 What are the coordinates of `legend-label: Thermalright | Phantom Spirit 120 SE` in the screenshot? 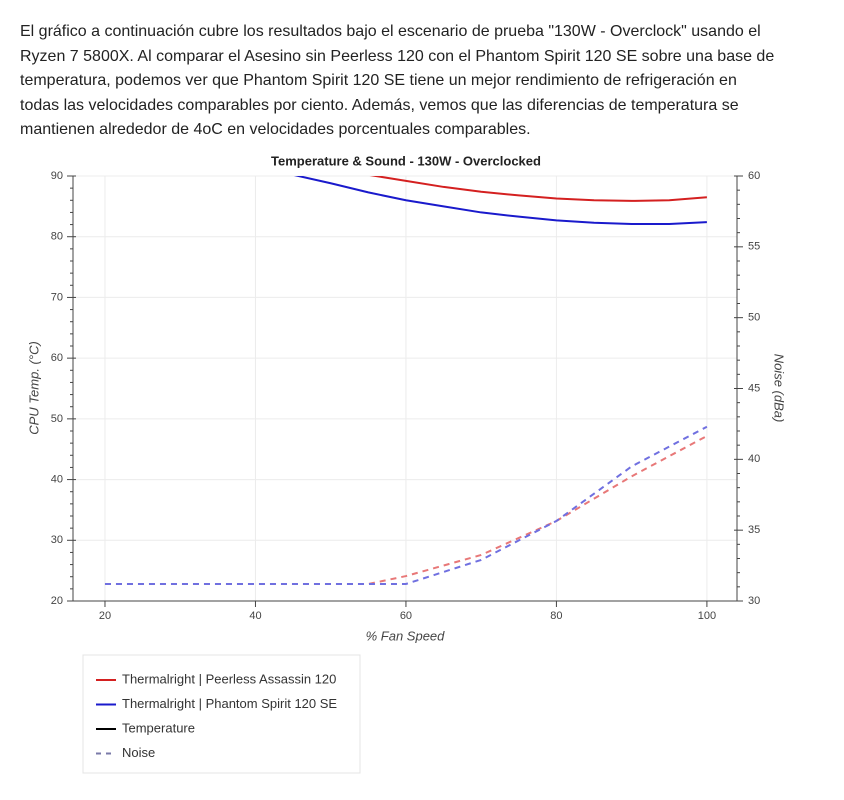 It's located at (229, 703).